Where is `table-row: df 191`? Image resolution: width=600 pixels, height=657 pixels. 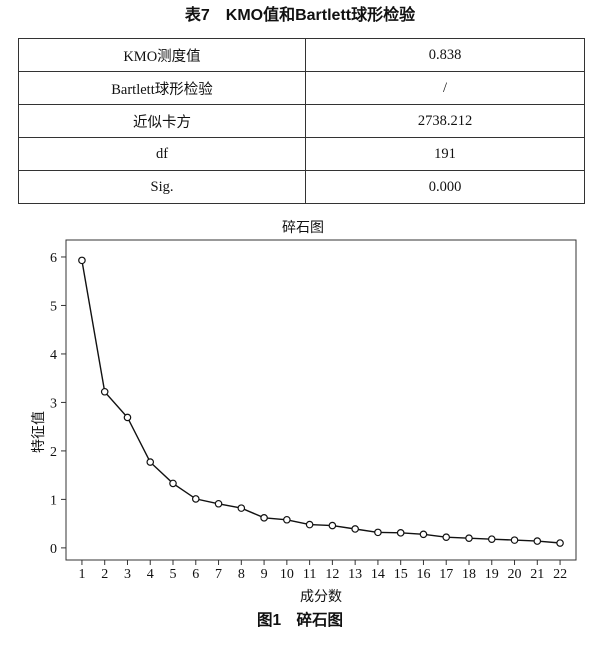 table-row: df 191 is located at coordinates (301, 154).